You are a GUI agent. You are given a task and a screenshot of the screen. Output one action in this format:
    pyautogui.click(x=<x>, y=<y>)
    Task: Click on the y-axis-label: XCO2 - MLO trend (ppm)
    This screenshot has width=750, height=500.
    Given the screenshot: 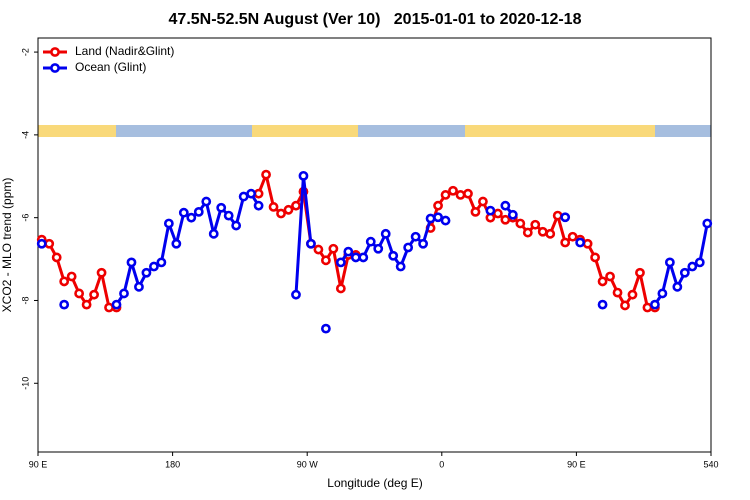 What is the action you would take?
    pyautogui.click(x=7, y=245)
    